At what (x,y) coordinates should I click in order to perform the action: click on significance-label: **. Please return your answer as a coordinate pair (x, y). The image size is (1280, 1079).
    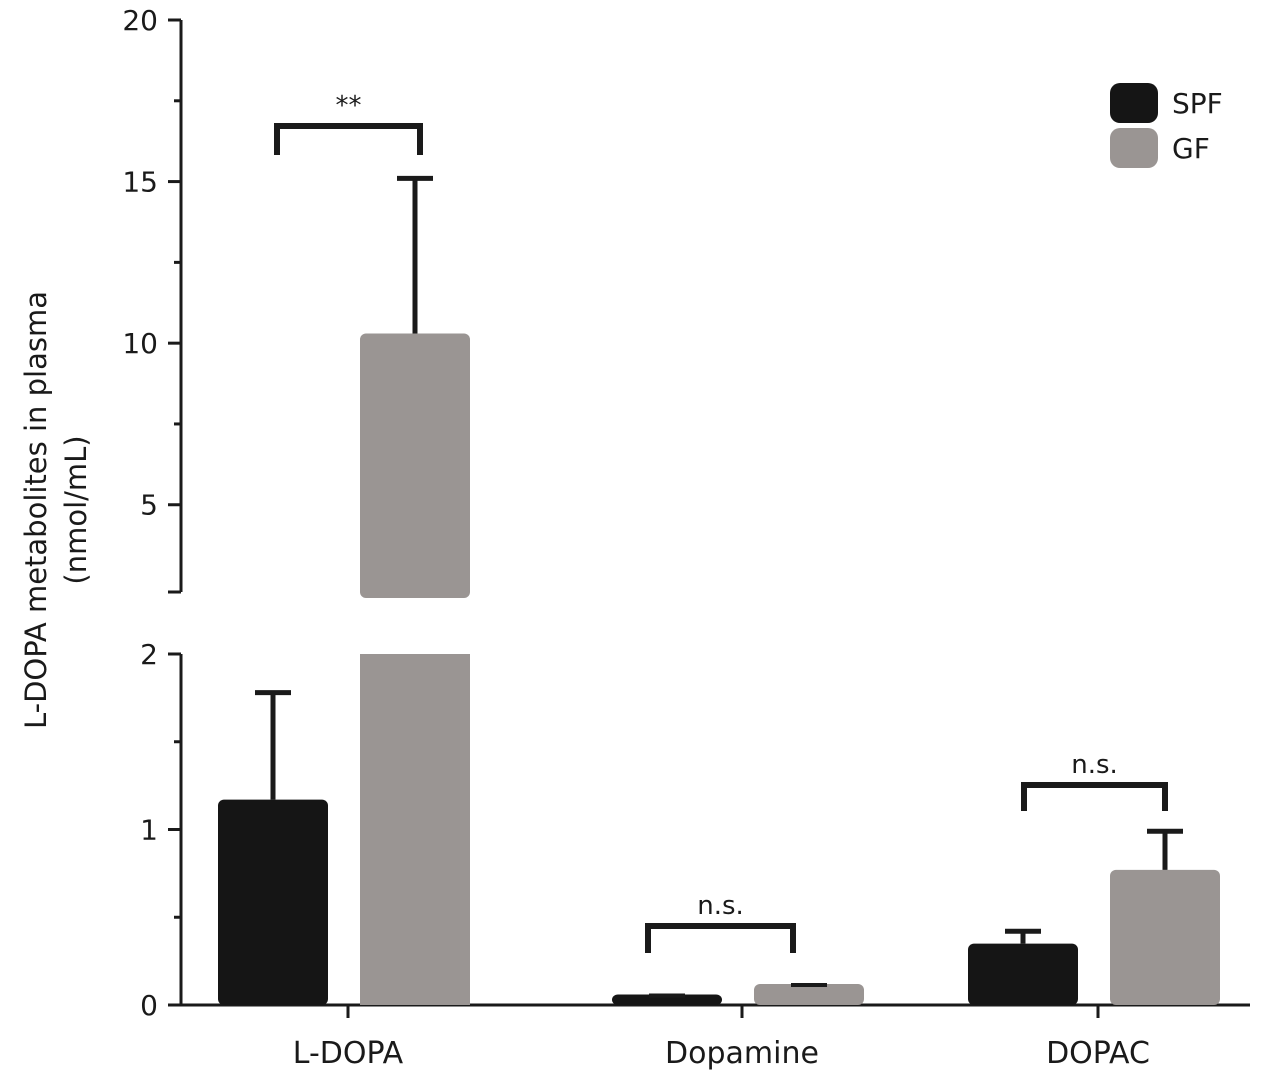
    Looking at the image, I should click on (349, 106).